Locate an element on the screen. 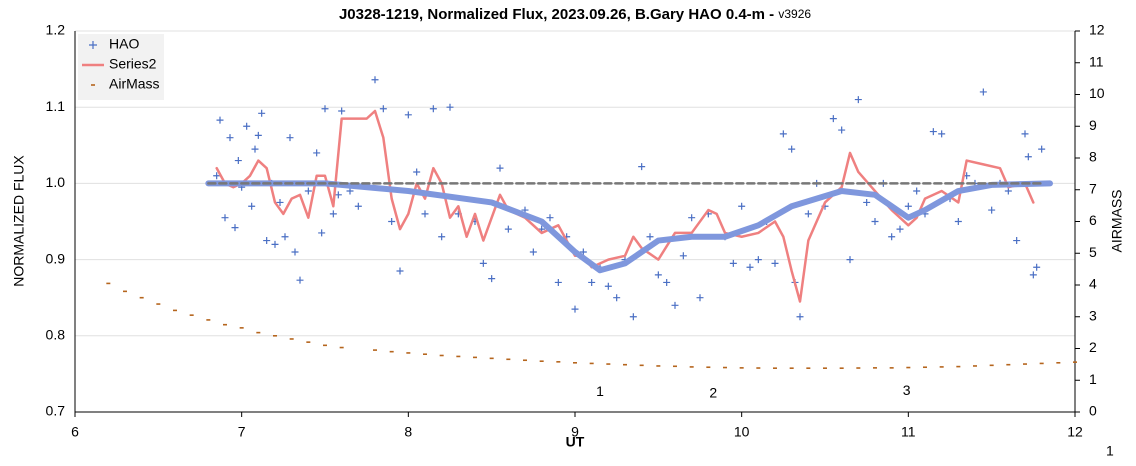  y-tick-label: 1.2 is located at coordinates (56, 30).